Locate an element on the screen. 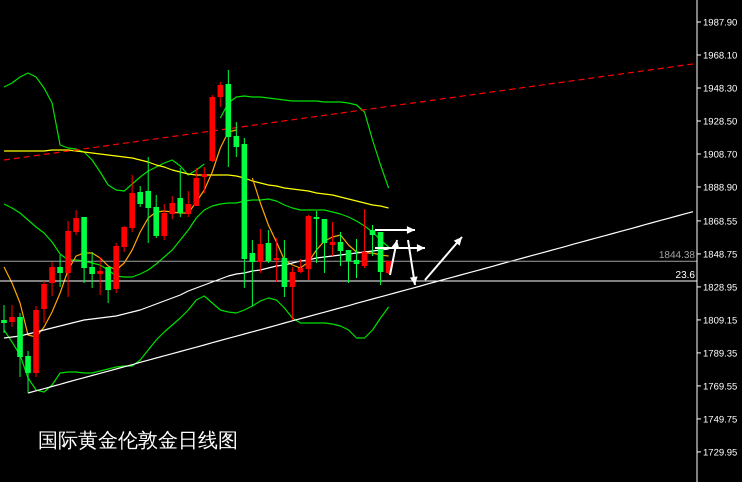  y-tick-label: 1928.50 is located at coordinates (720, 122).